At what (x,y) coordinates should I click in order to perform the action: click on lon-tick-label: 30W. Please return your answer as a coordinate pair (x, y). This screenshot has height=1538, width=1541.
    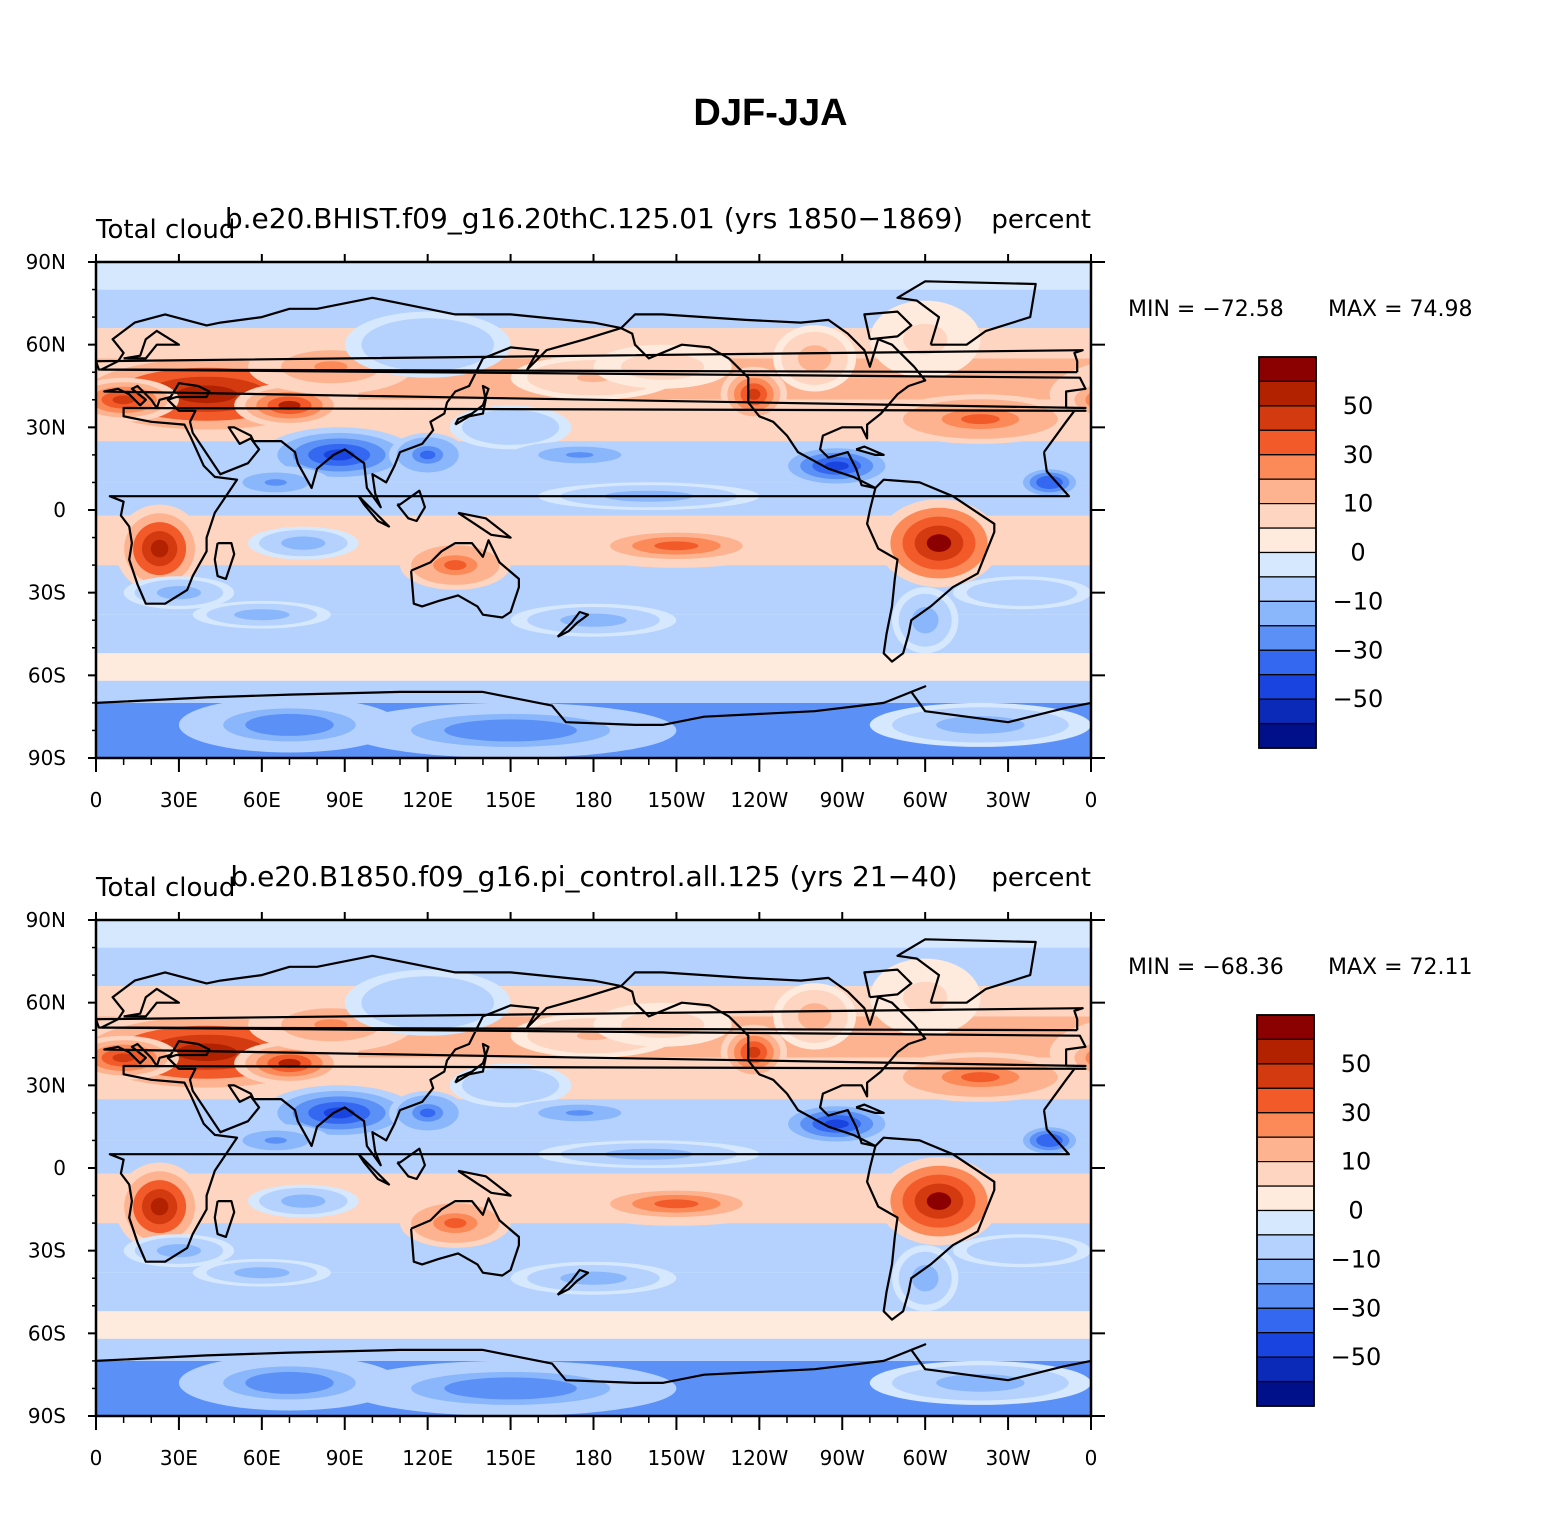
    Looking at the image, I should click on (1007, 1458).